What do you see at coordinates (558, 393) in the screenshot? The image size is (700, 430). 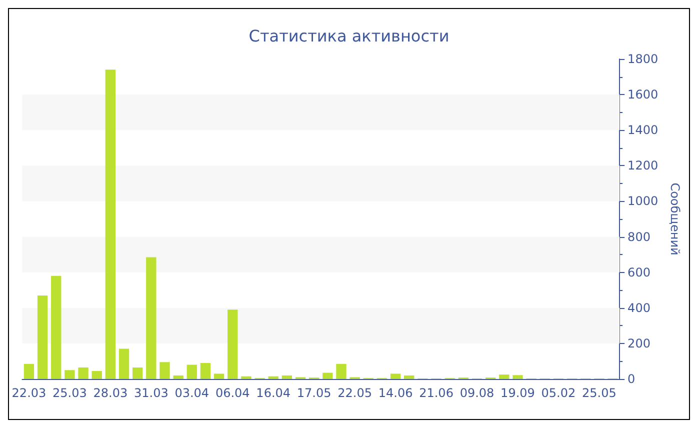 I see `x-tick-label: 05.02` at bounding box center [558, 393].